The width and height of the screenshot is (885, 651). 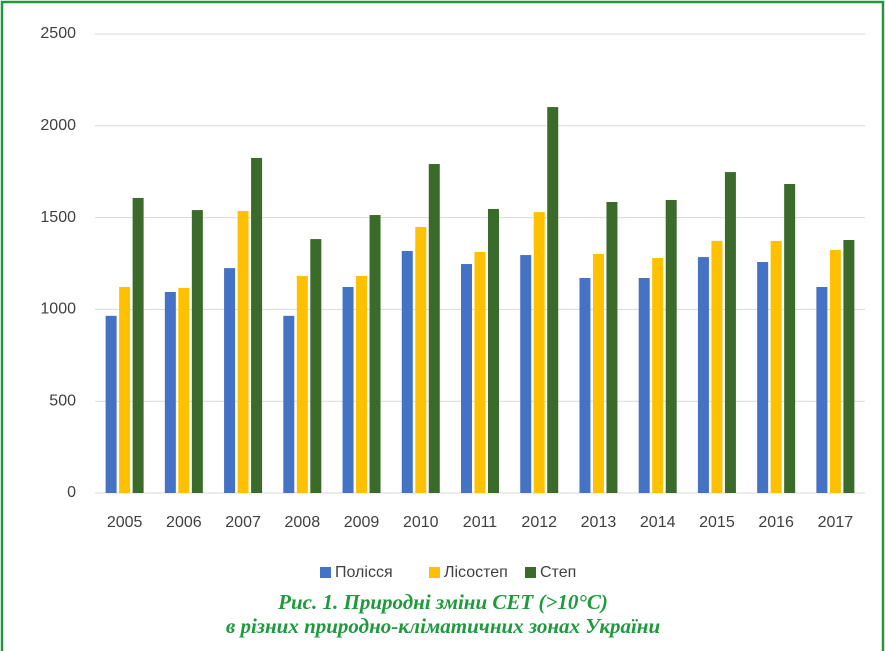 I want to click on y-tick-label: 0, so click(x=71, y=492).